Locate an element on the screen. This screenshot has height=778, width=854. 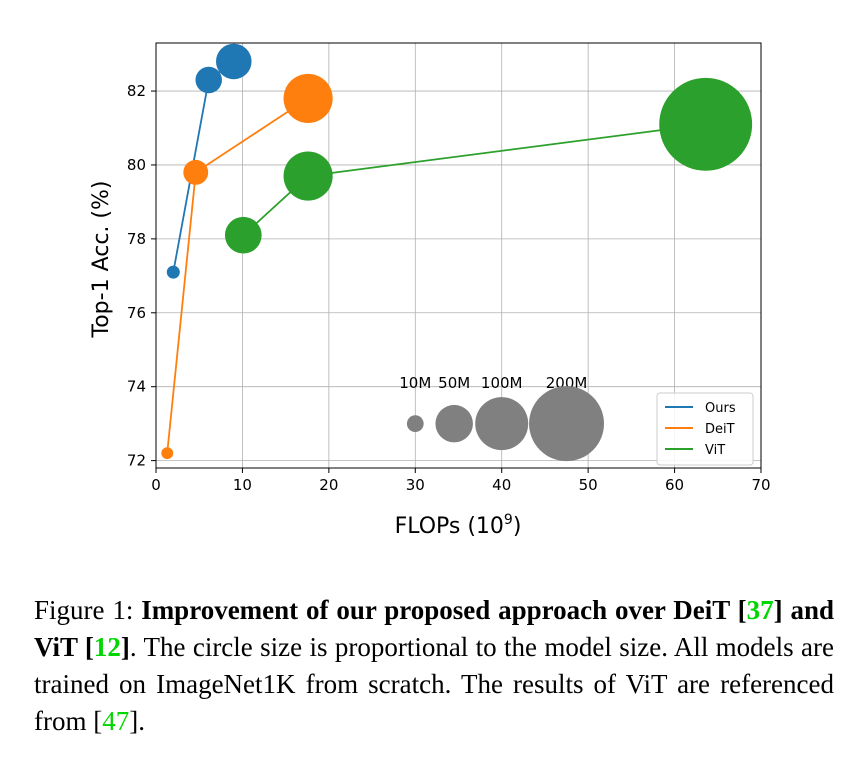
y-axis-label: Top-1 Acc. (%) is located at coordinates (101, 260).